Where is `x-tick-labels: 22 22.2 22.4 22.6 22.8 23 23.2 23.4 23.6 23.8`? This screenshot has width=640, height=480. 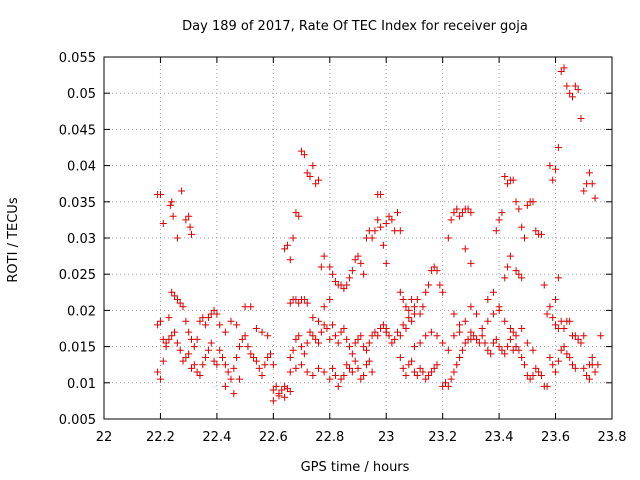
x-tick-labels: 22 22.2 22.4 22.6 22.8 23 23.2 23.4 23.6 23.8 is located at coordinates (361, 437).